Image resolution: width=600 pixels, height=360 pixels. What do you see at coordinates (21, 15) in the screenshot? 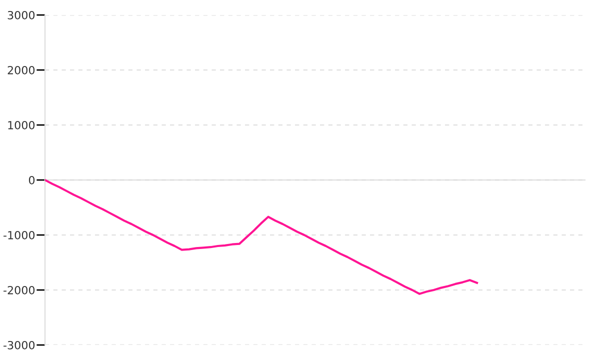
I see `y-tick-label: 3000` at bounding box center [21, 15].